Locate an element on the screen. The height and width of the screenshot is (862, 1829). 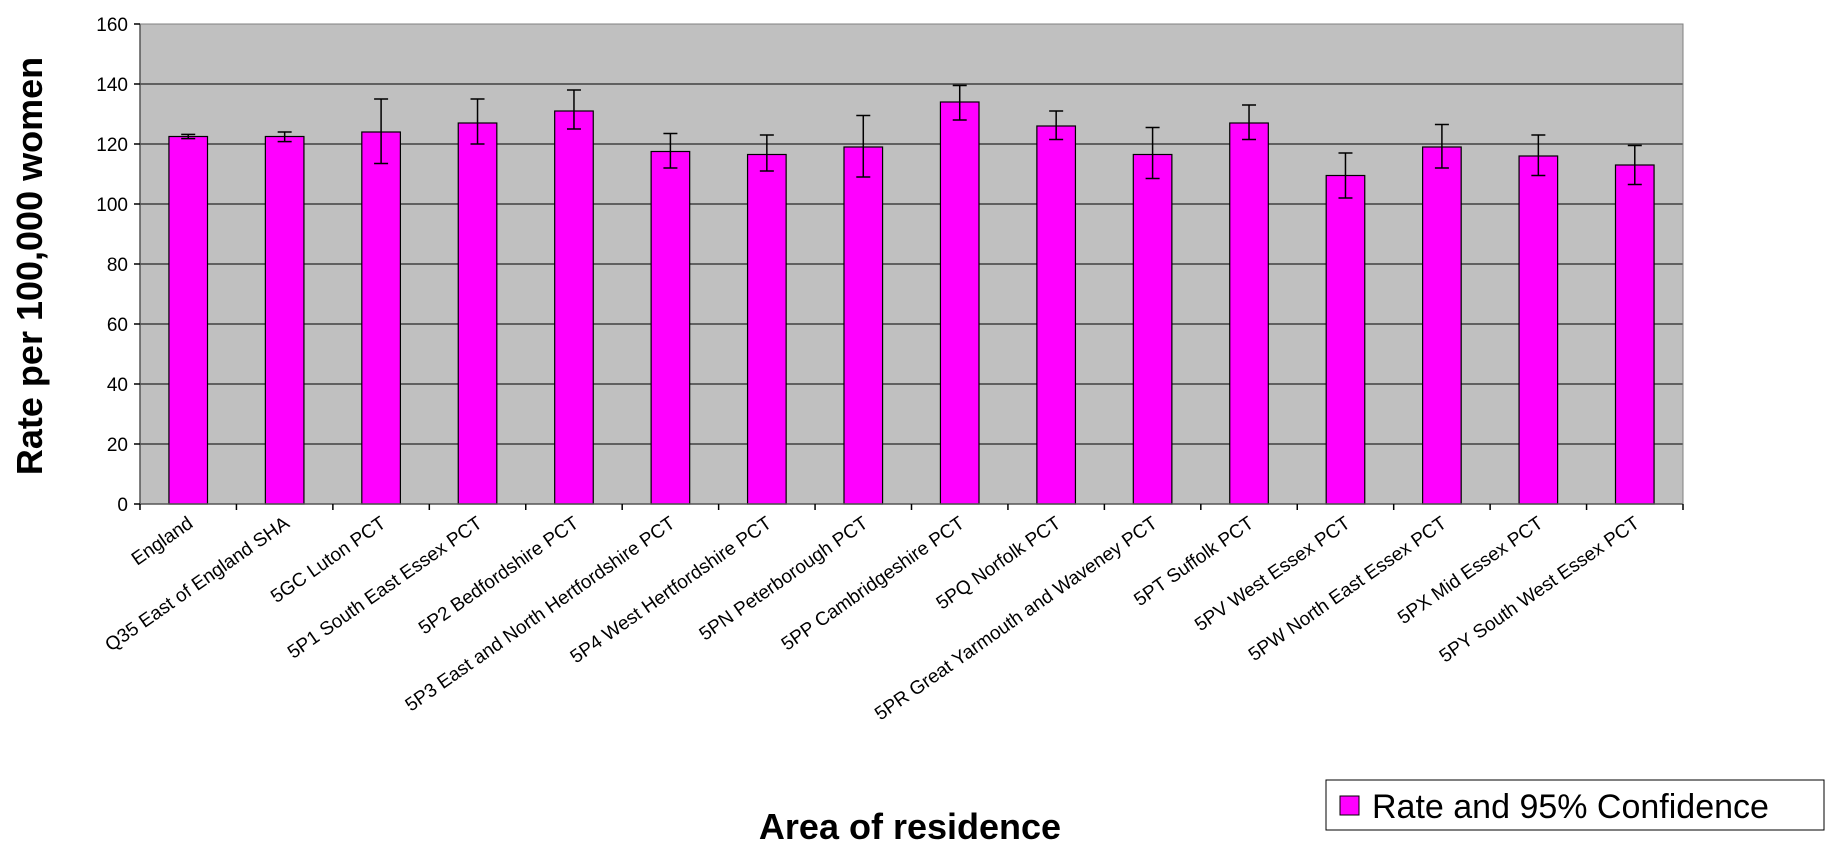
y-tick-label: 100 is located at coordinates (112, 205).